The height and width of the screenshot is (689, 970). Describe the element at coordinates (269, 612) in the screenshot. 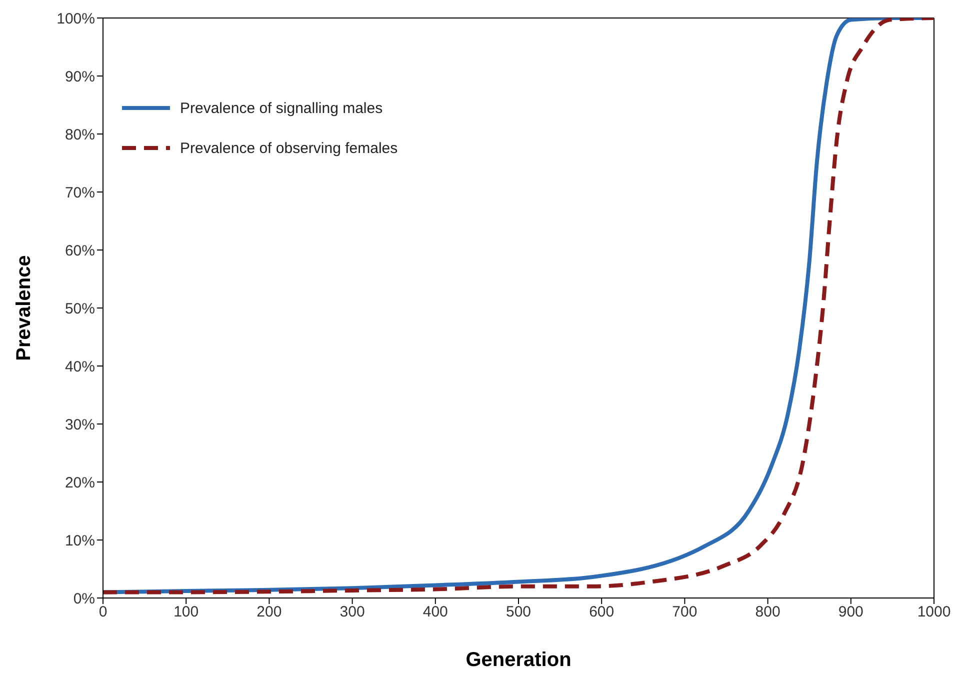

I see `x-tick-label: 200` at that location.